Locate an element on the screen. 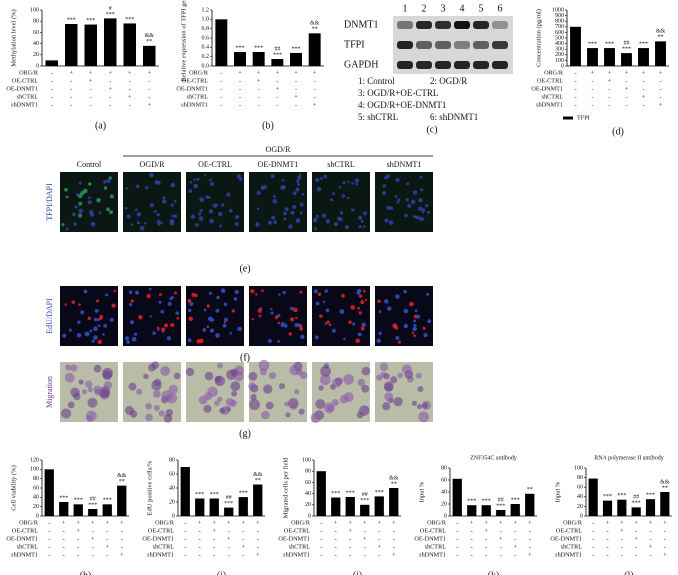 The image size is (678, 575). y-axis-label: EdU positive cells/% is located at coordinates (149, 487).